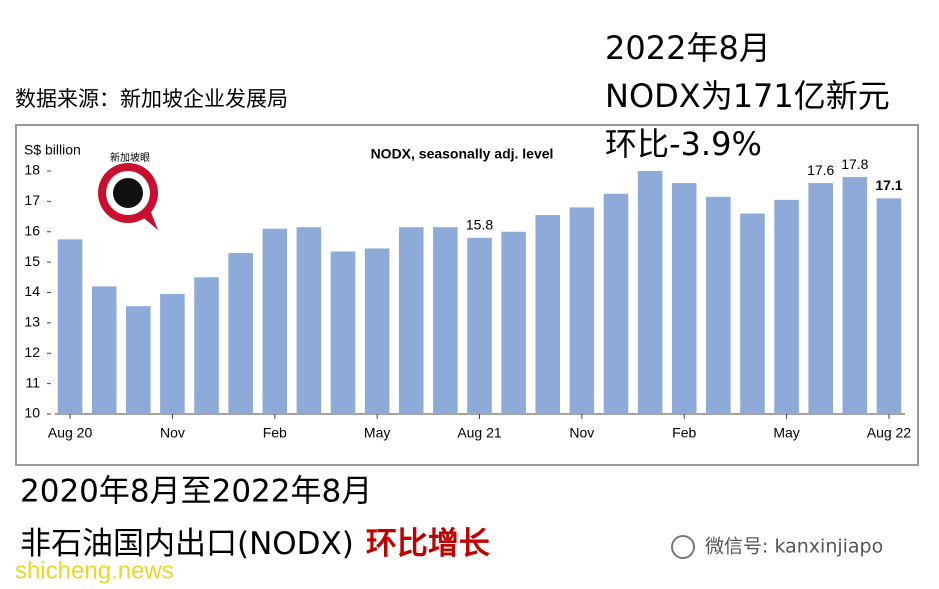  I want to click on caption-highlight: 环比增长, so click(428, 544).